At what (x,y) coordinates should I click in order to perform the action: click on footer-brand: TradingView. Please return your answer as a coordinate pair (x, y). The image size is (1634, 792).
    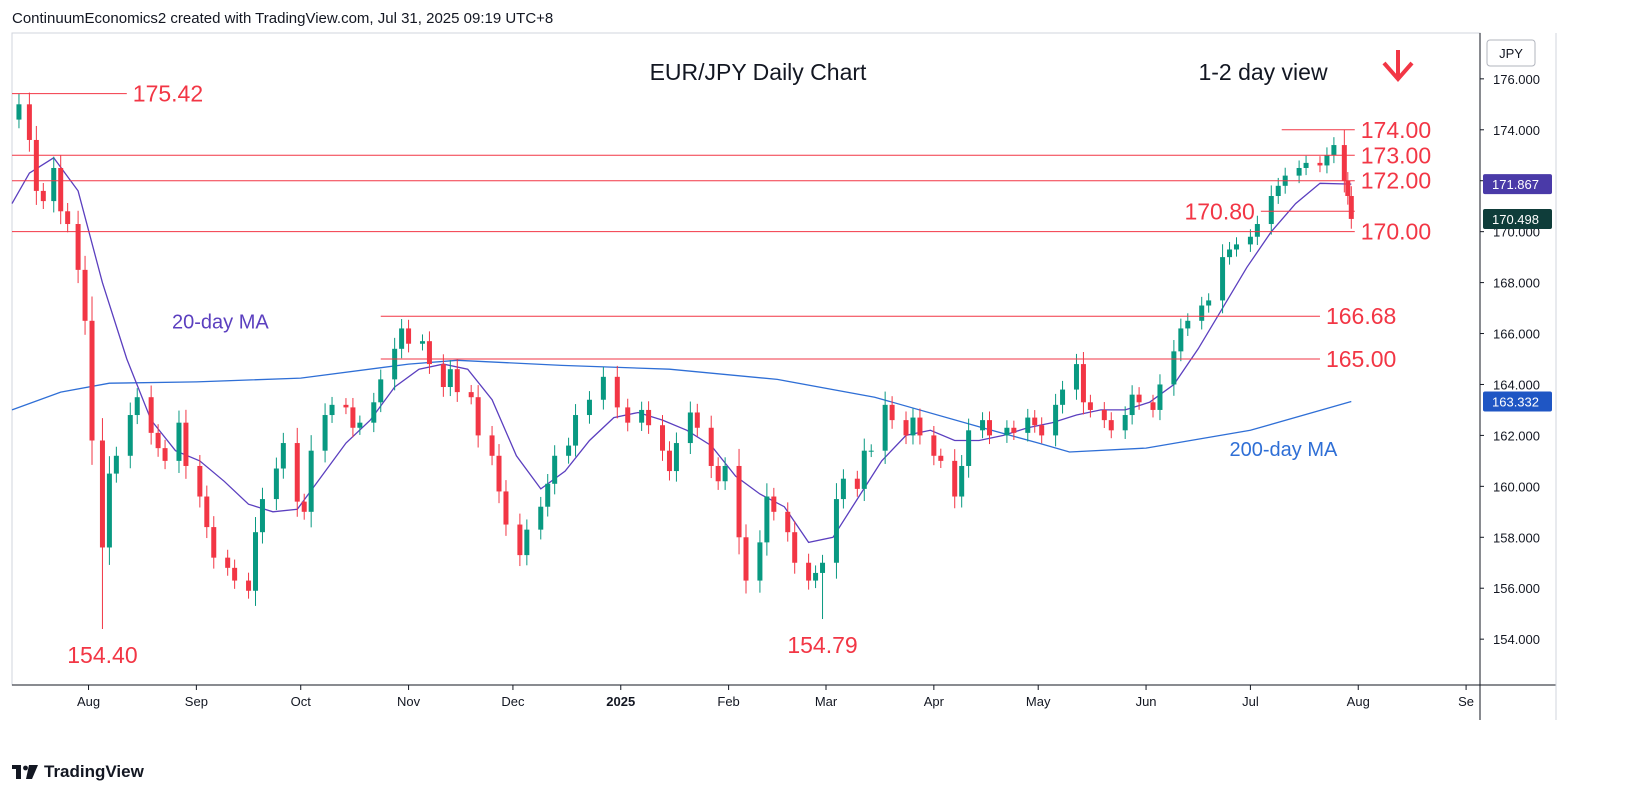
    Looking at the image, I should click on (78, 772).